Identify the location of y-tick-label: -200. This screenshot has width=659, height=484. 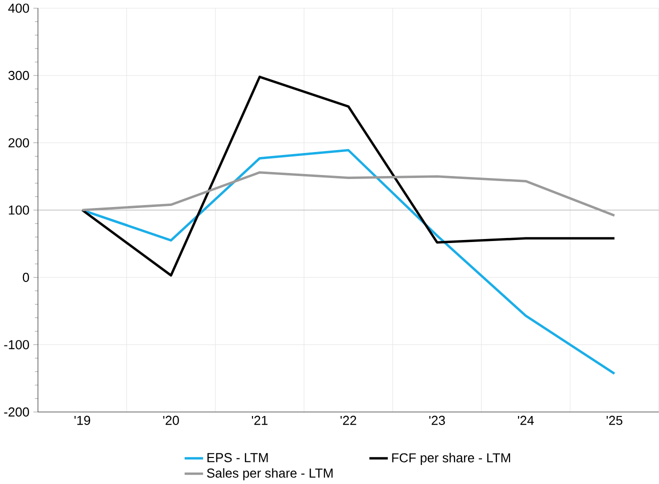
(17, 412).